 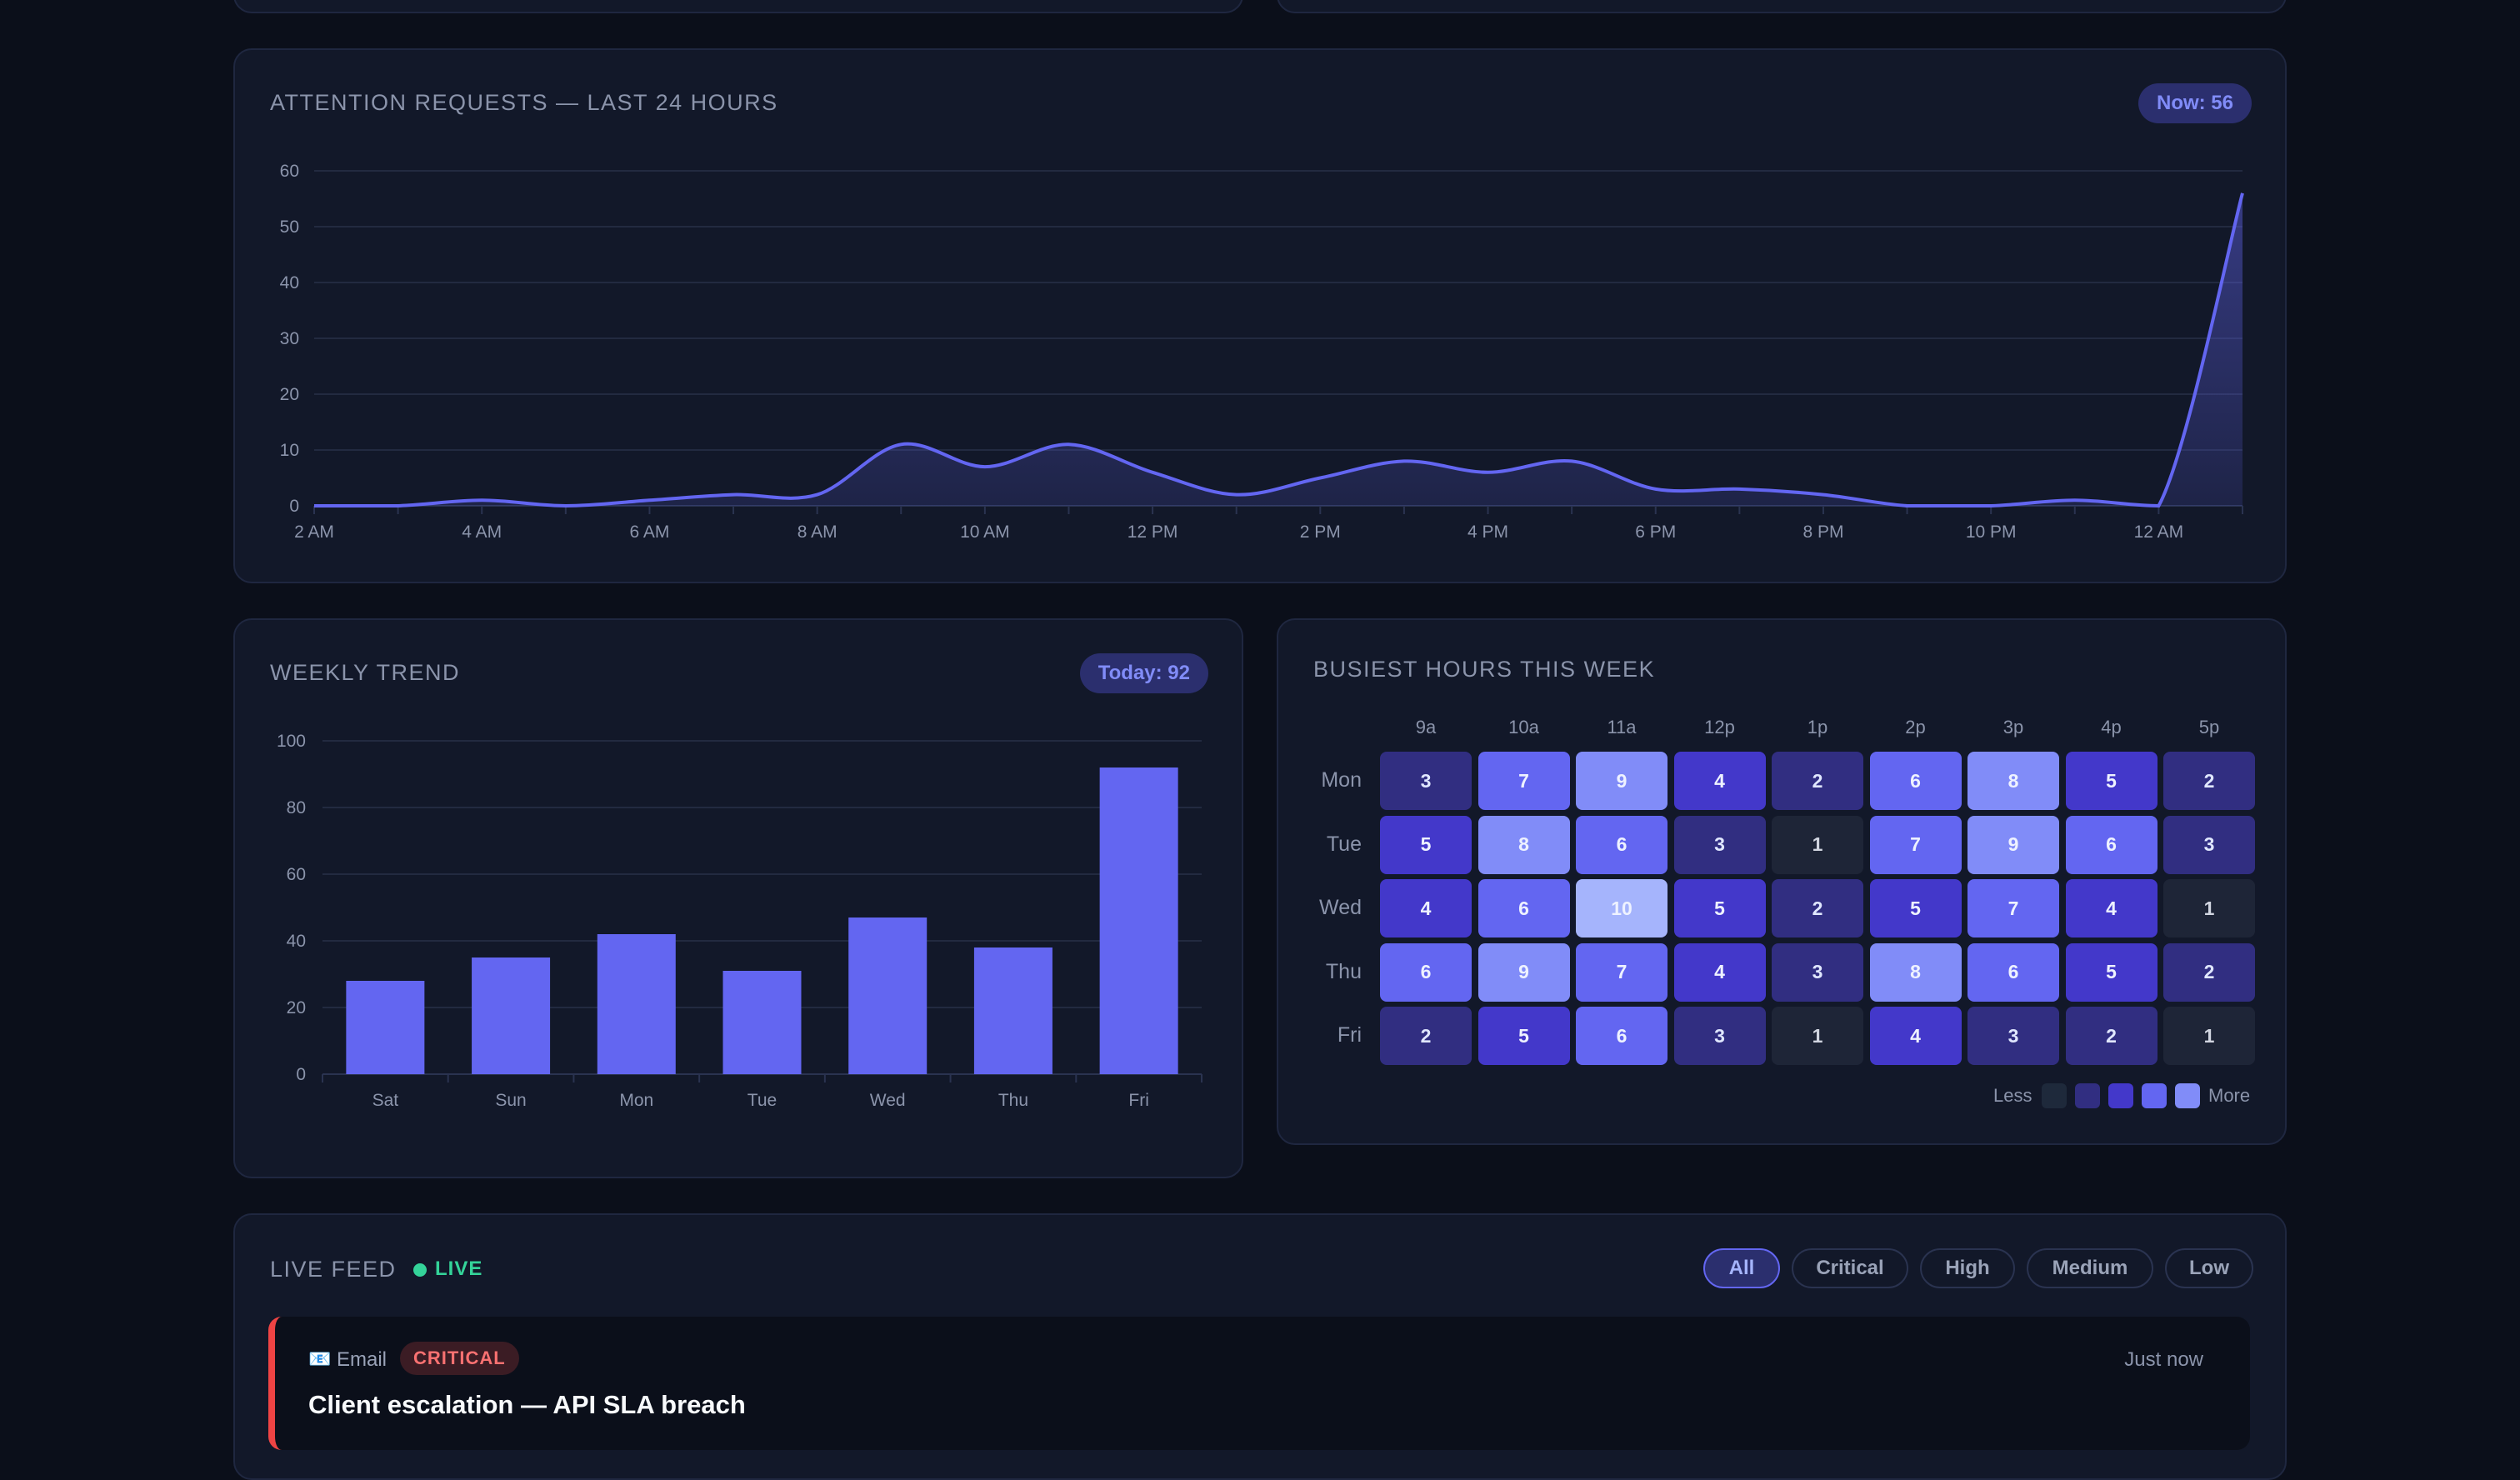 I want to click on heatmap-row-label: Fri, so click(x=1349, y=1035).